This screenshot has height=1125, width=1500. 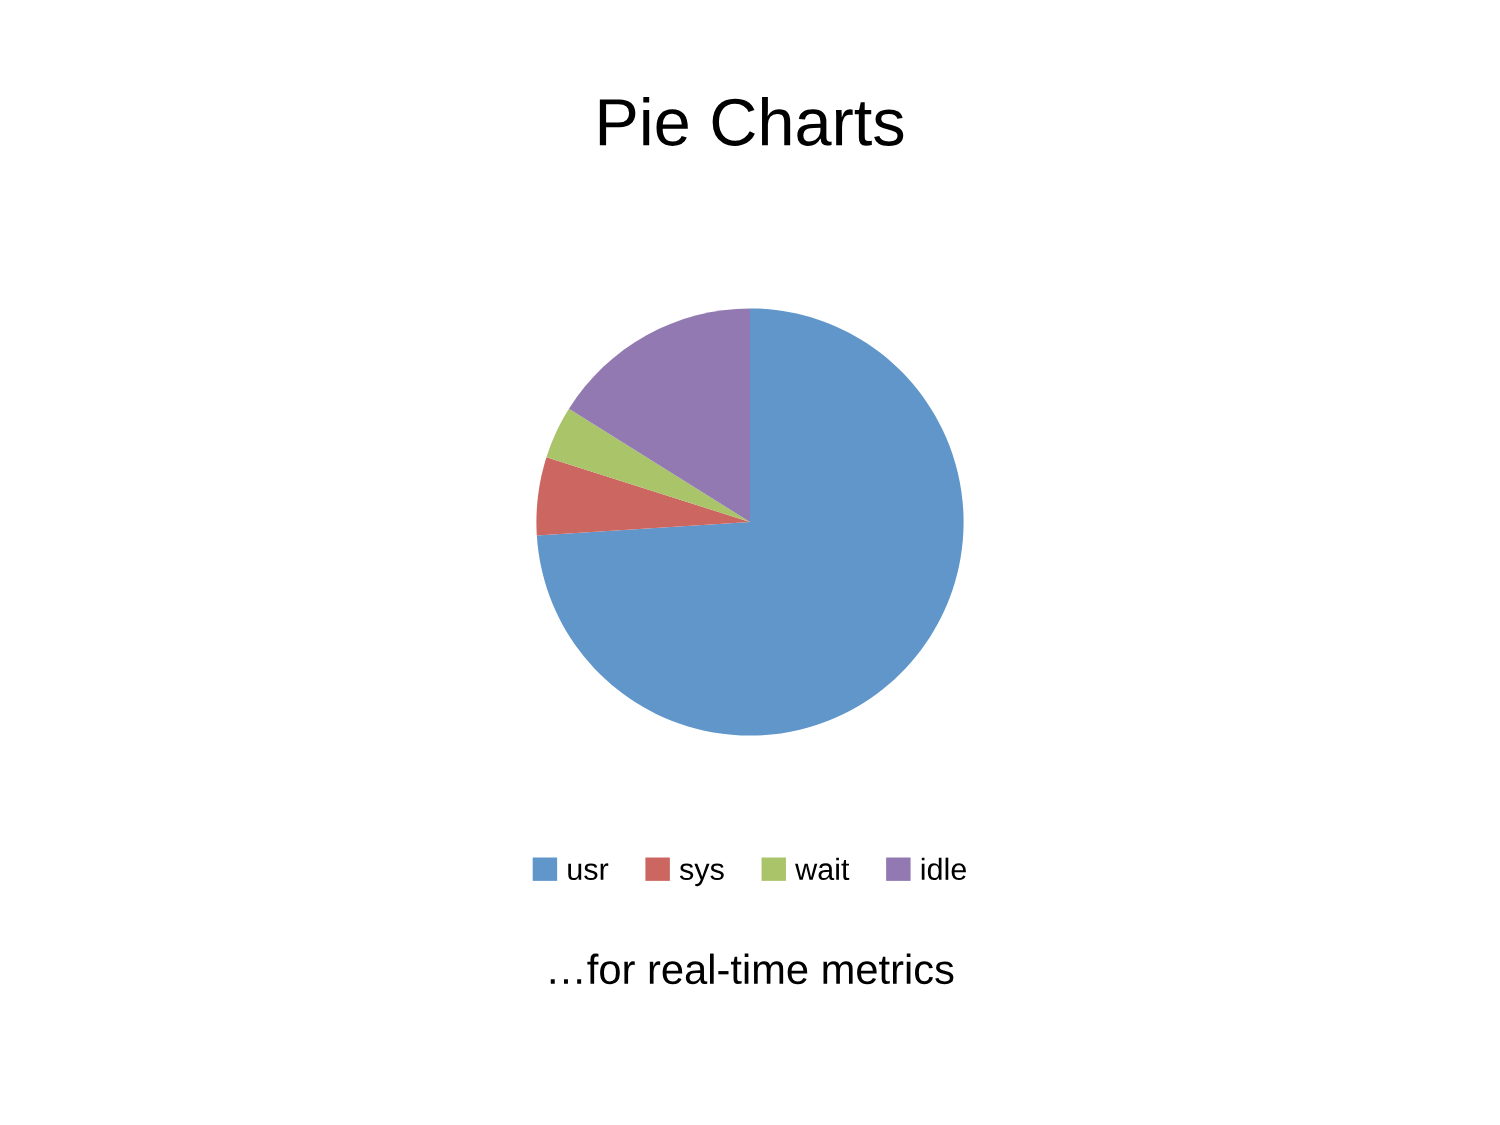 I want to click on legend-label: sys, so click(x=701, y=875).